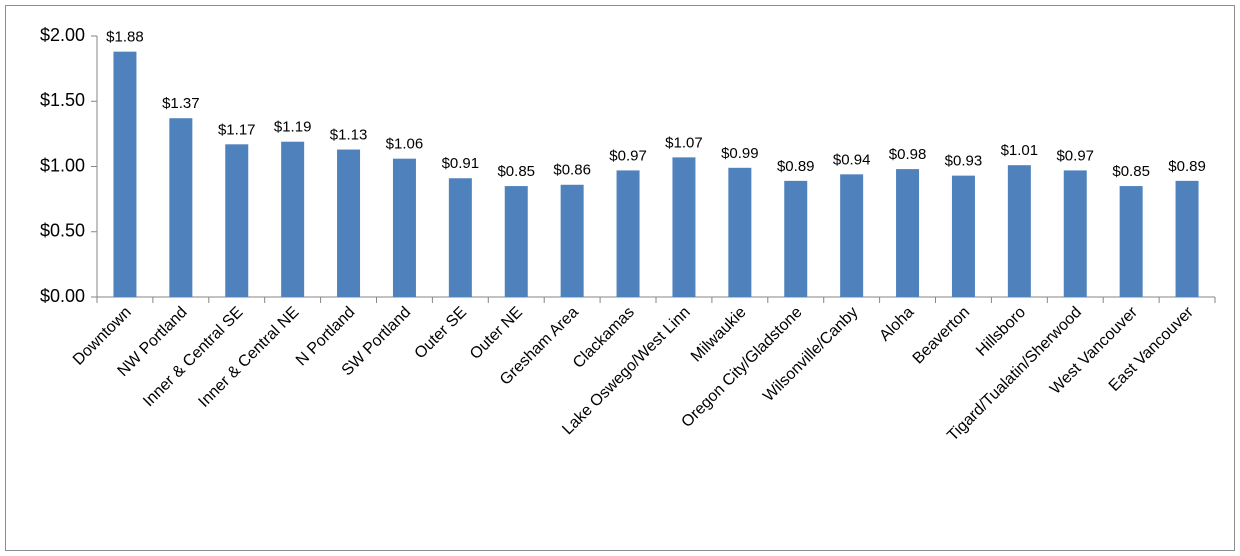  What do you see at coordinates (964, 161) in the screenshot?
I see `value-label: $0.93` at bounding box center [964, 161].